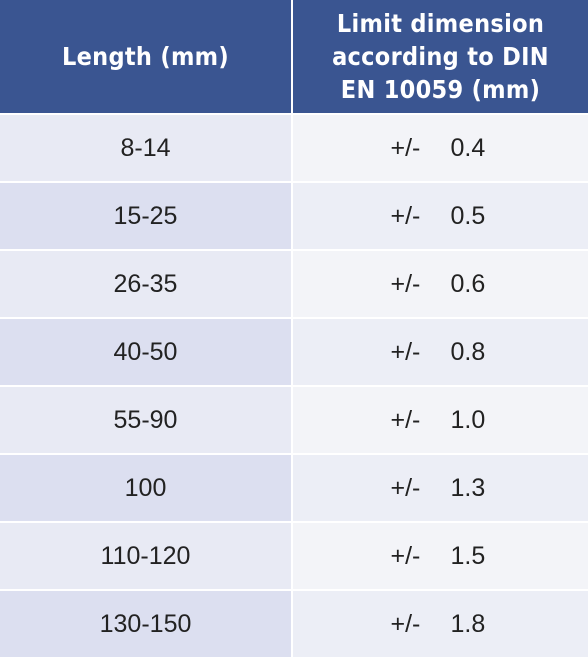  Describe the element at coordinates (146, 555) in the screenshot. I see `length-cell: 110-120` at that location.